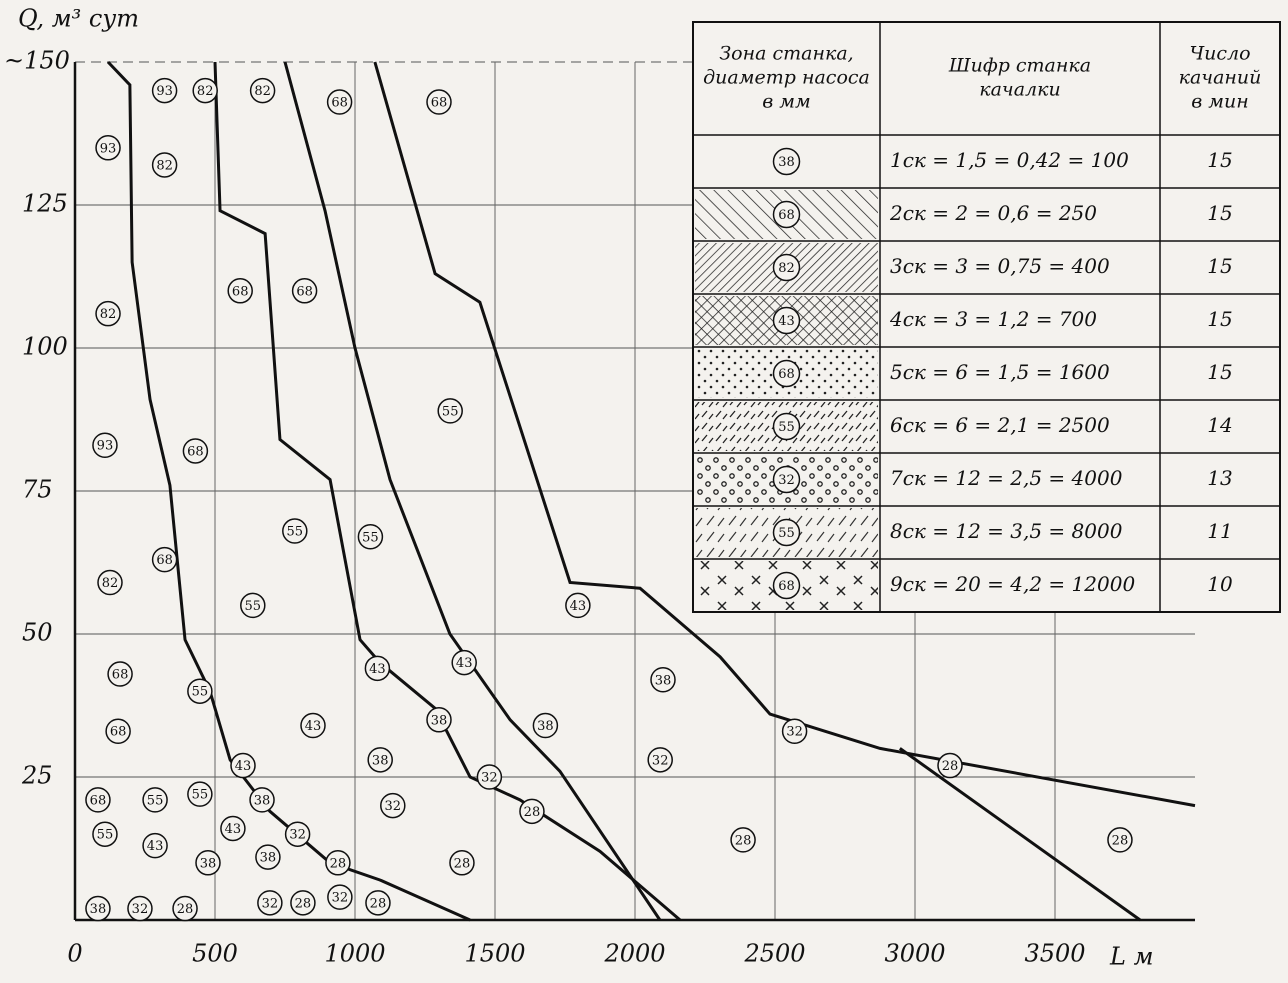  What do you see at coordinates (354, 954) in the screenshot?
I see `x-tick-label: 1000` at bounding box center [354, 954].